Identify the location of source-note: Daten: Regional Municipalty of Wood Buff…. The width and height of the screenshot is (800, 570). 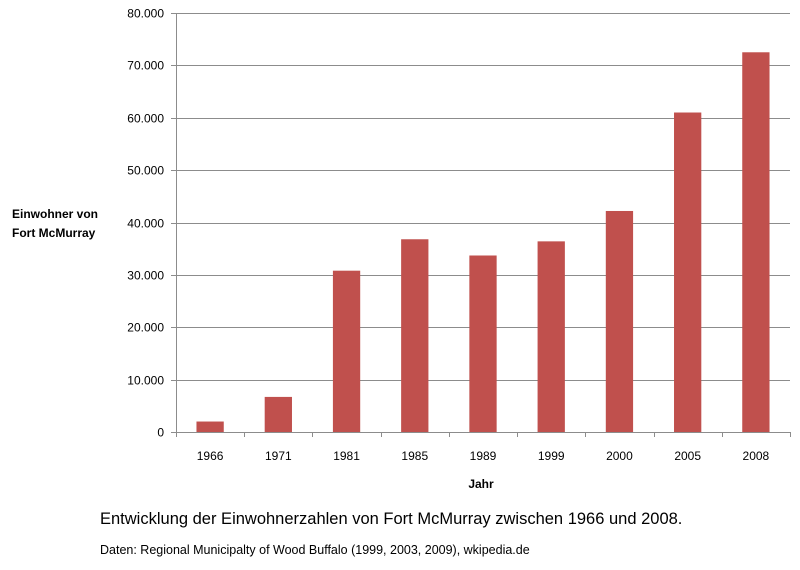
(315, 550).